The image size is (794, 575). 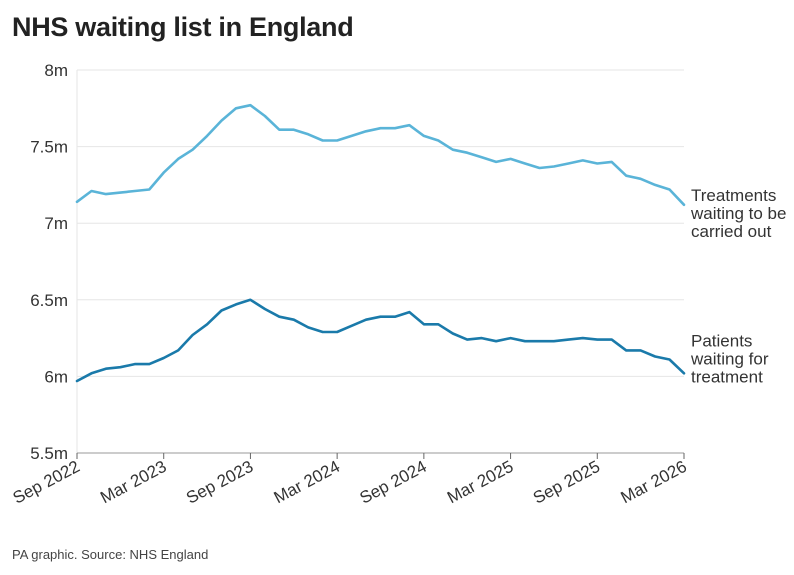 I want to click on x-tick-label: Sep 2025, so click(x=566, y=482).